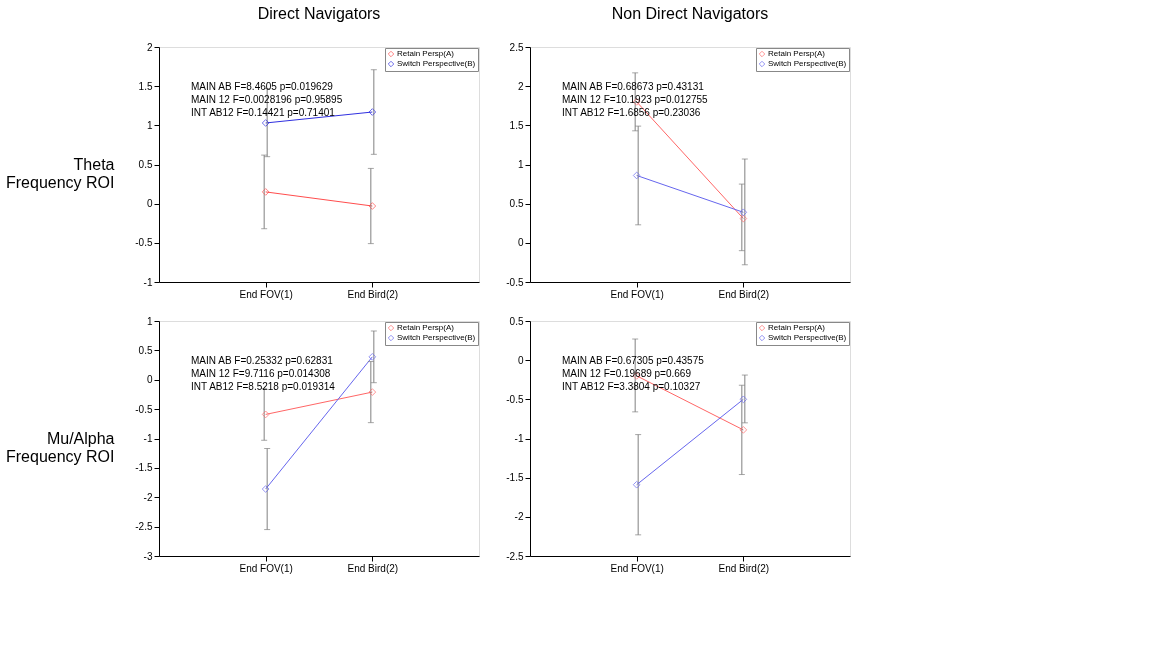 This screenshot has width=1155, height=666. Describe the element at coordinates (633, 360) in the screenshot. I see `annotation: MAIN AB F=0.67305 p=0.43575` at that location.